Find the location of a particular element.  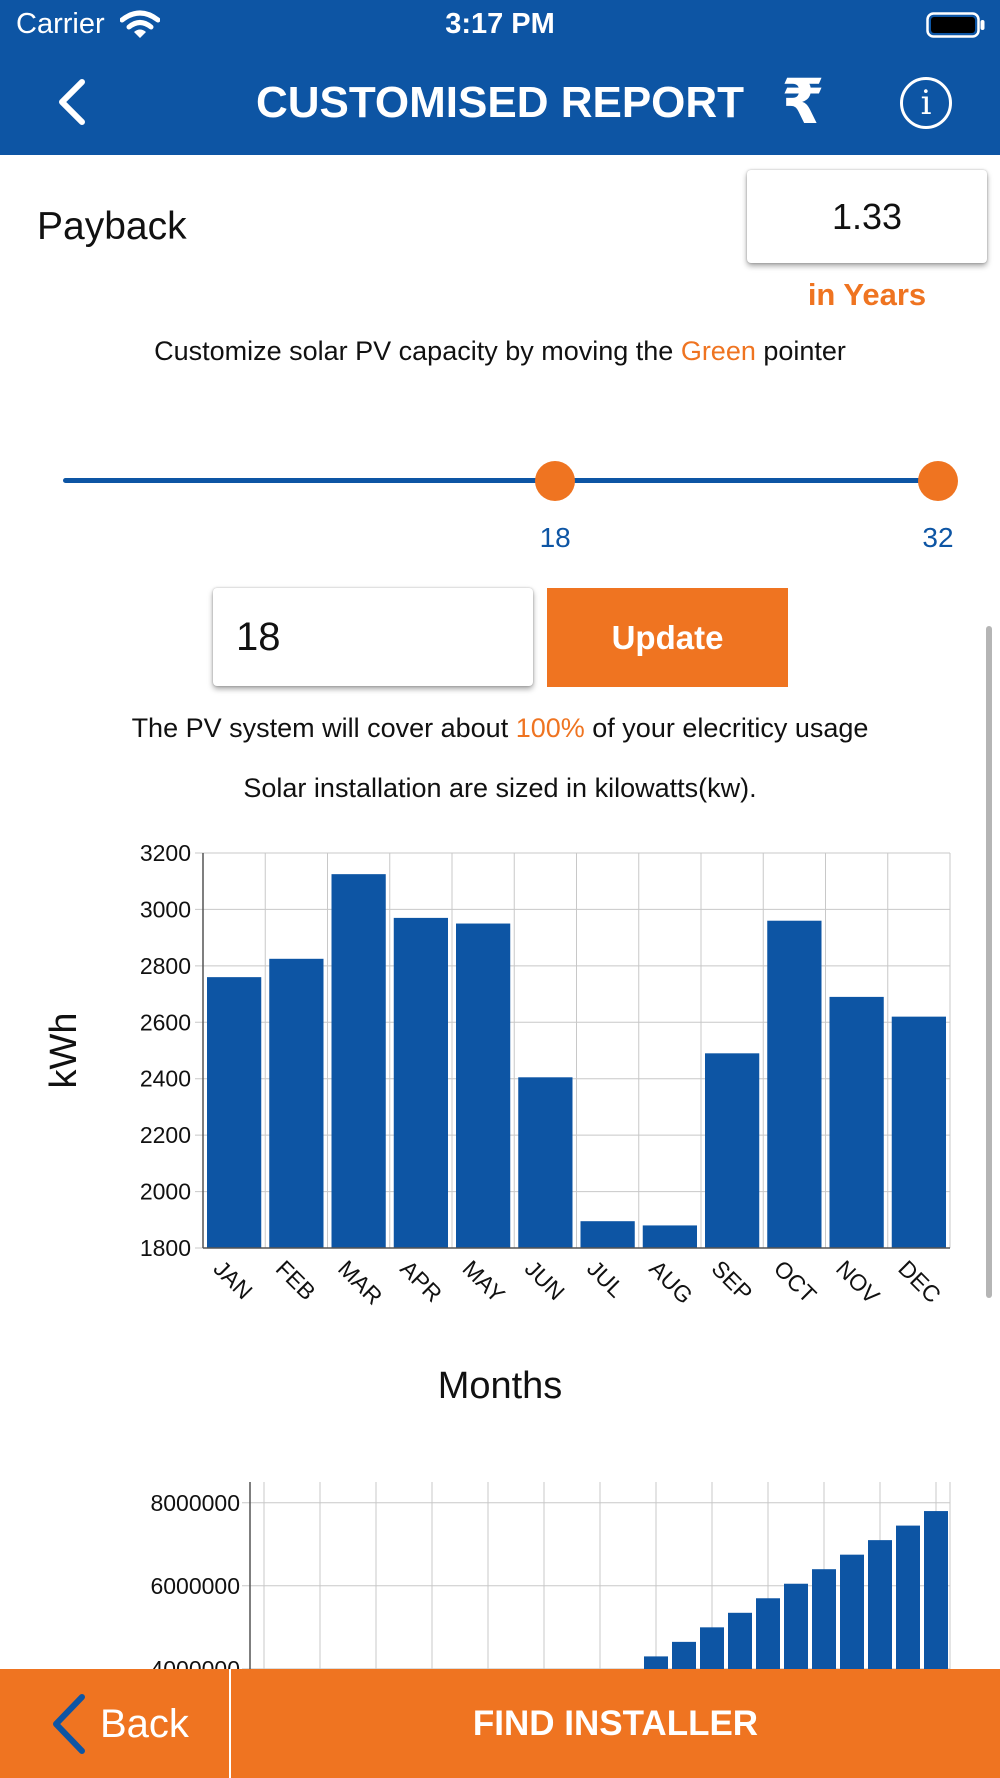

page-title: CUSTOMISED REPORT is located at coordinates (500, 102).